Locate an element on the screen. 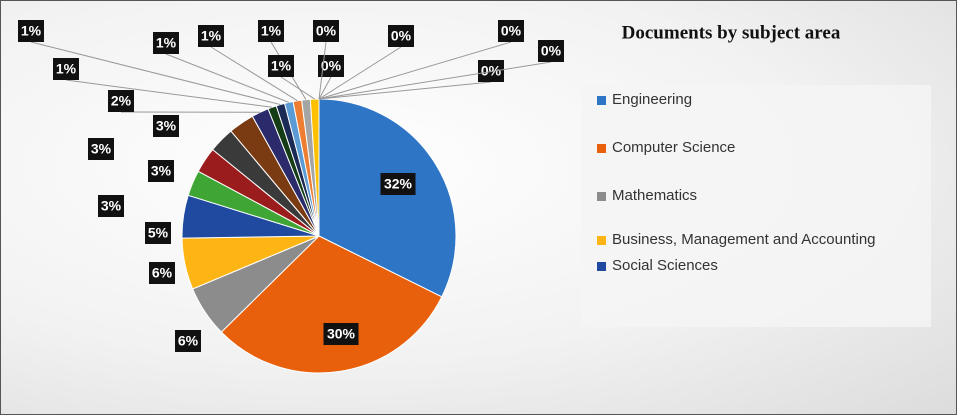 The image size is (957, 415). legend-label: Mathematics is located at coordinates (655, 195).